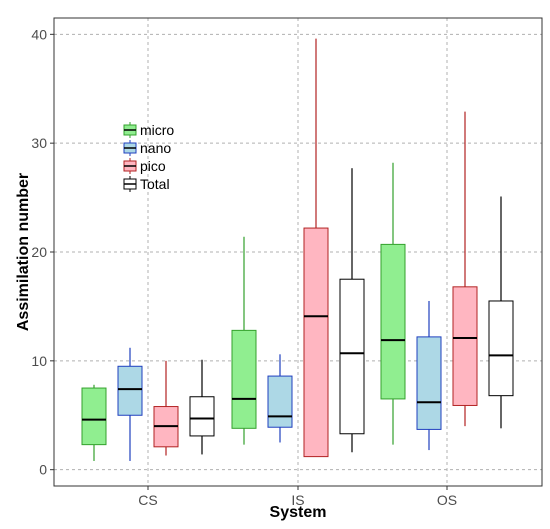 Image resolution: width=550 pixels, height=529 pixels. Describe the element at coordinates (23, 252) in the screenshot. I see `y-axis-title: Assimilation number` at that location.